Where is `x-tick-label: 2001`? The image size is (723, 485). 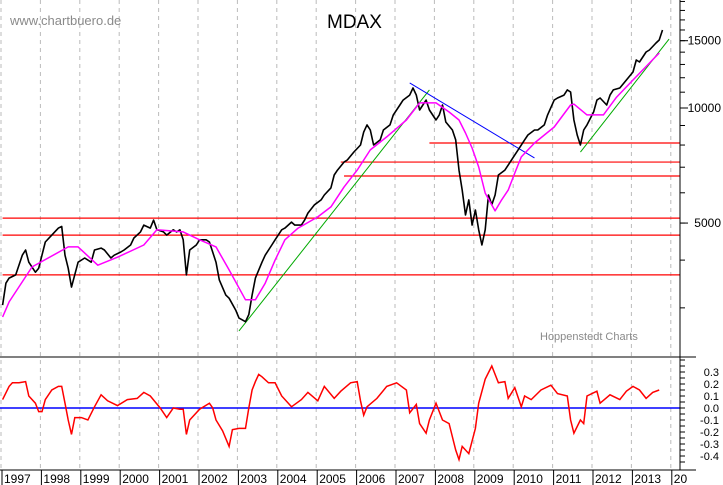 x-tick-label: 2001 is located at coordinates (175, 478).